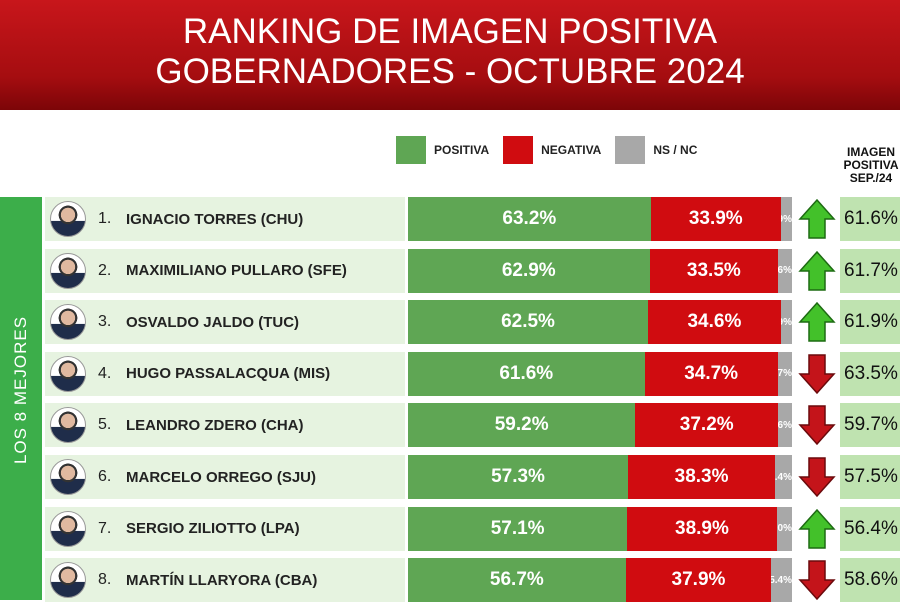  Describe the element at coordinates (105, 528) in the screenshot. I see `rank: 7.` at that location.